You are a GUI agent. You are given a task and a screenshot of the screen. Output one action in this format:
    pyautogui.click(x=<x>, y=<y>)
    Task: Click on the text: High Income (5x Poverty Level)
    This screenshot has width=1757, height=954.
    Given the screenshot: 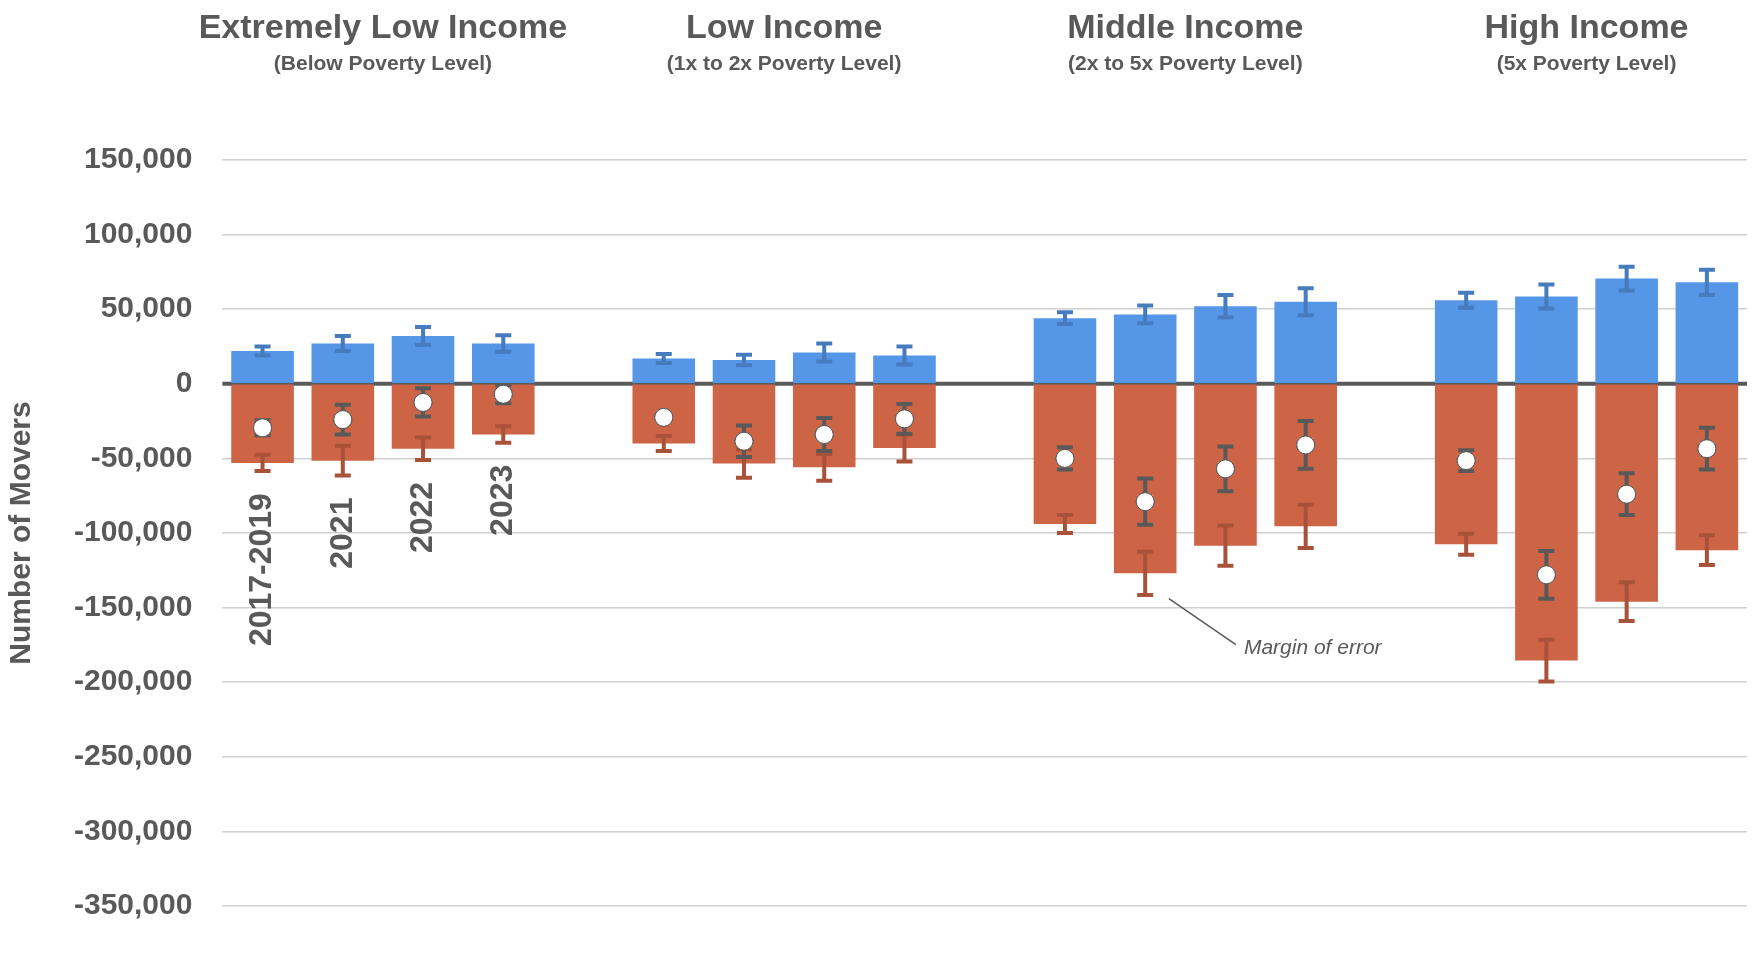 What is the action you would take?
    pyautogui.click(x=1586, y=40)
    